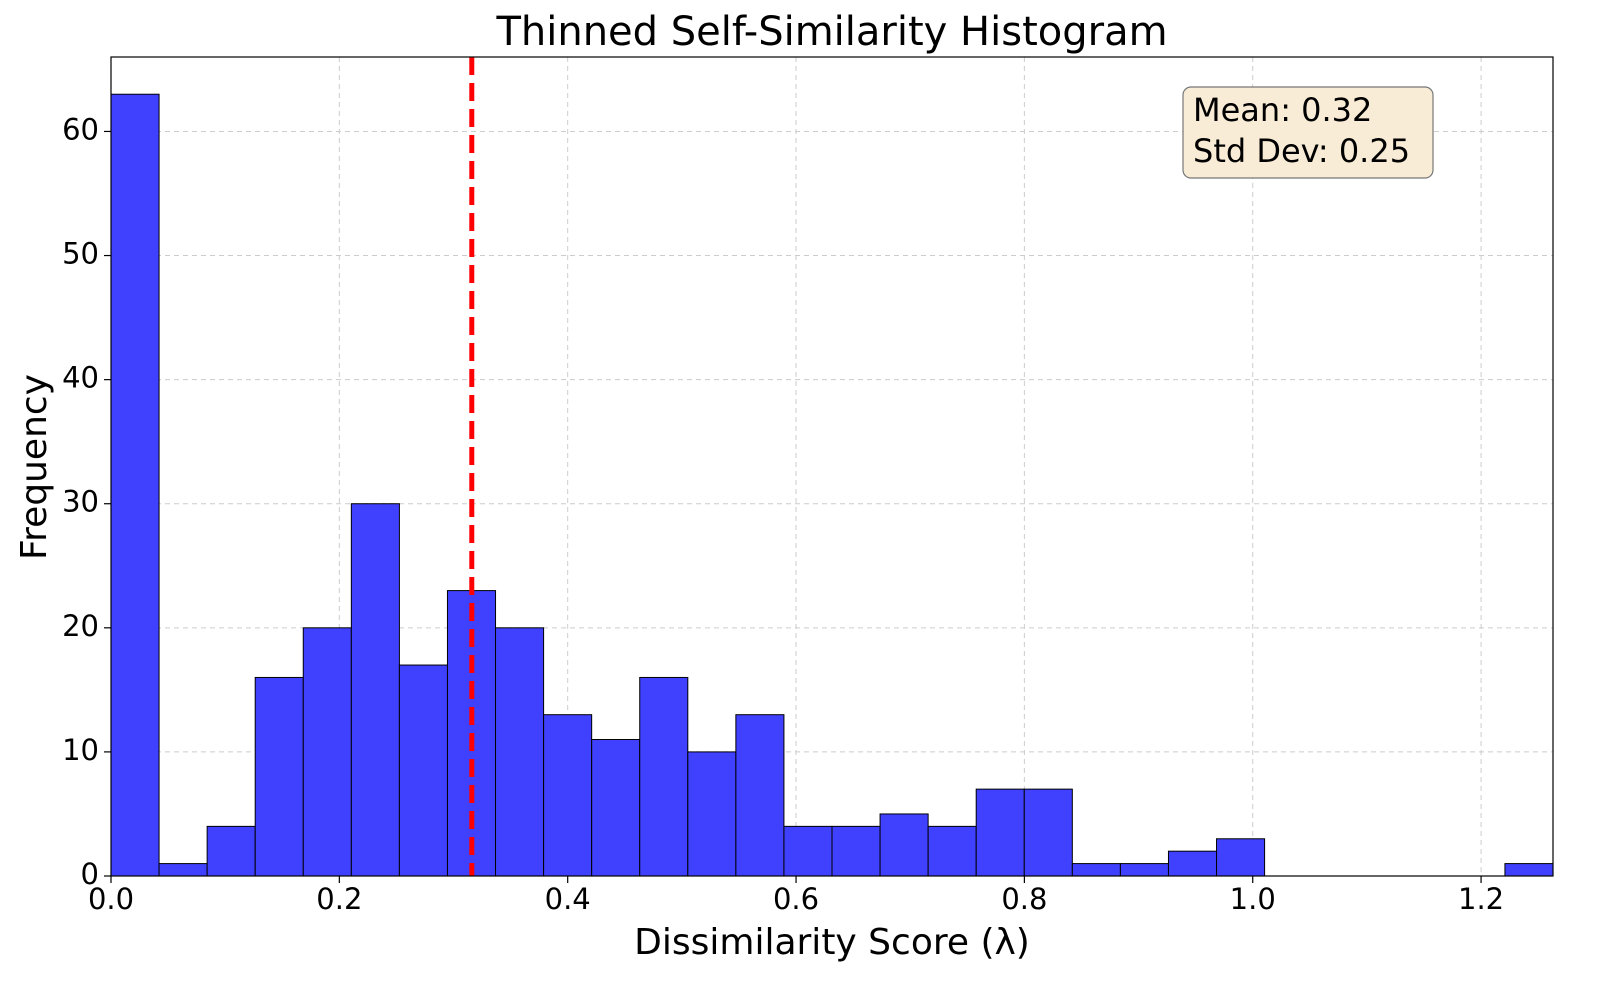 This screenshot has width=1600, height=1000. I want to click on chart-title: Thinned Self-Similarity Histogram, so click(831, 32).